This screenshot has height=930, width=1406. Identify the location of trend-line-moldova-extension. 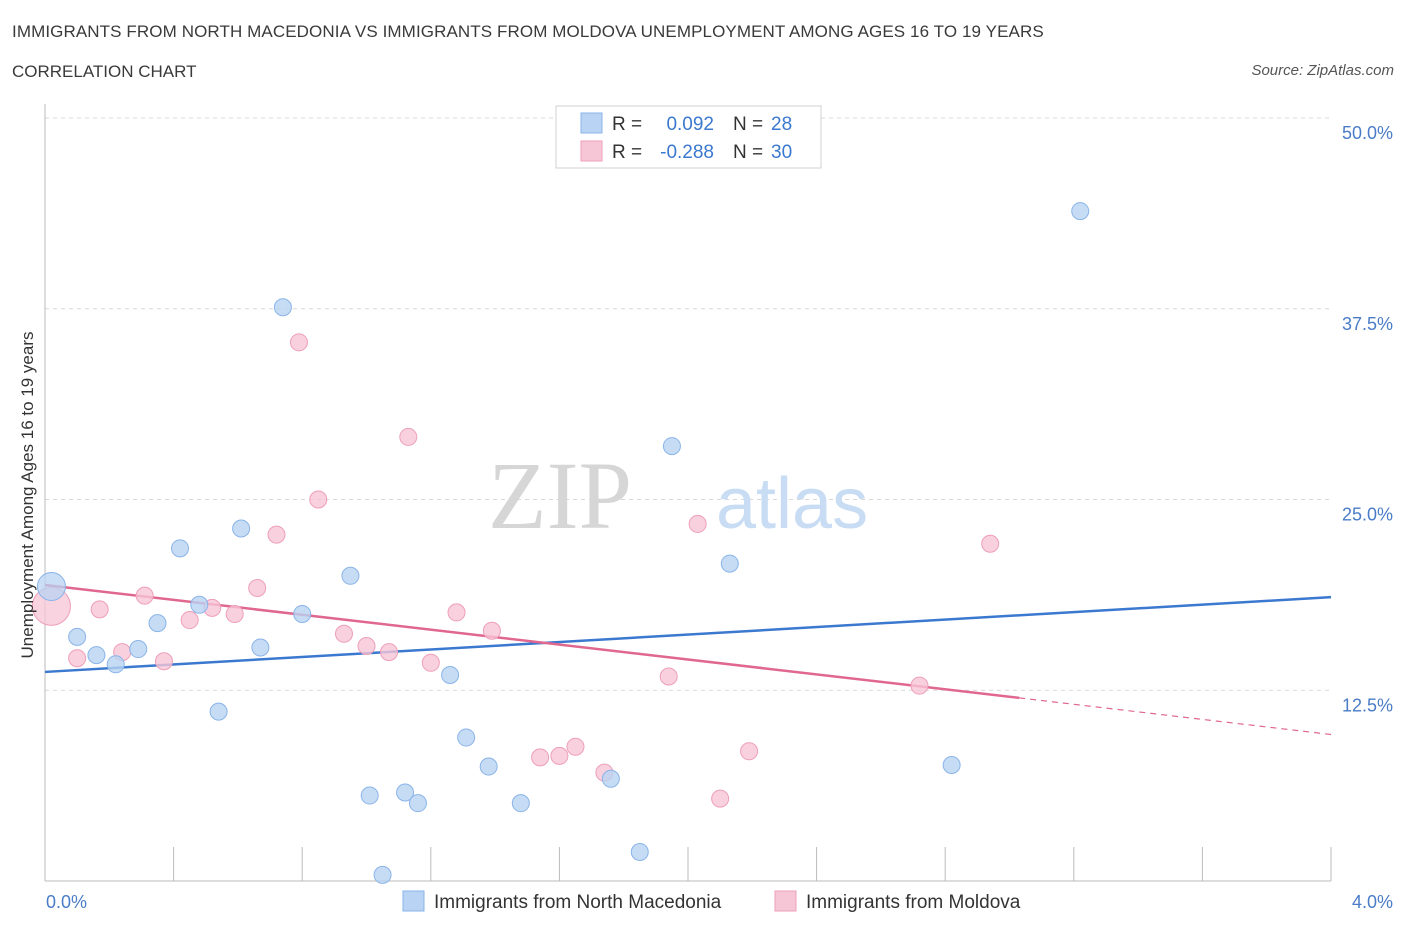
(1175, 716).